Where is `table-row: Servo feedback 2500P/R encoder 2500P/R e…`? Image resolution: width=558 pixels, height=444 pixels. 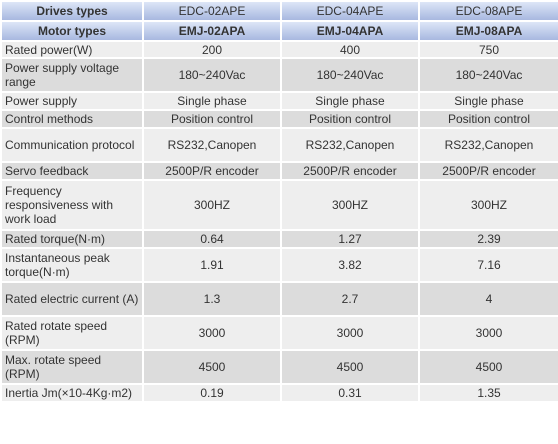
table-row: Servo feedback 2500P/R encoder 2500P/R e… is located at coordinates (280, 171).